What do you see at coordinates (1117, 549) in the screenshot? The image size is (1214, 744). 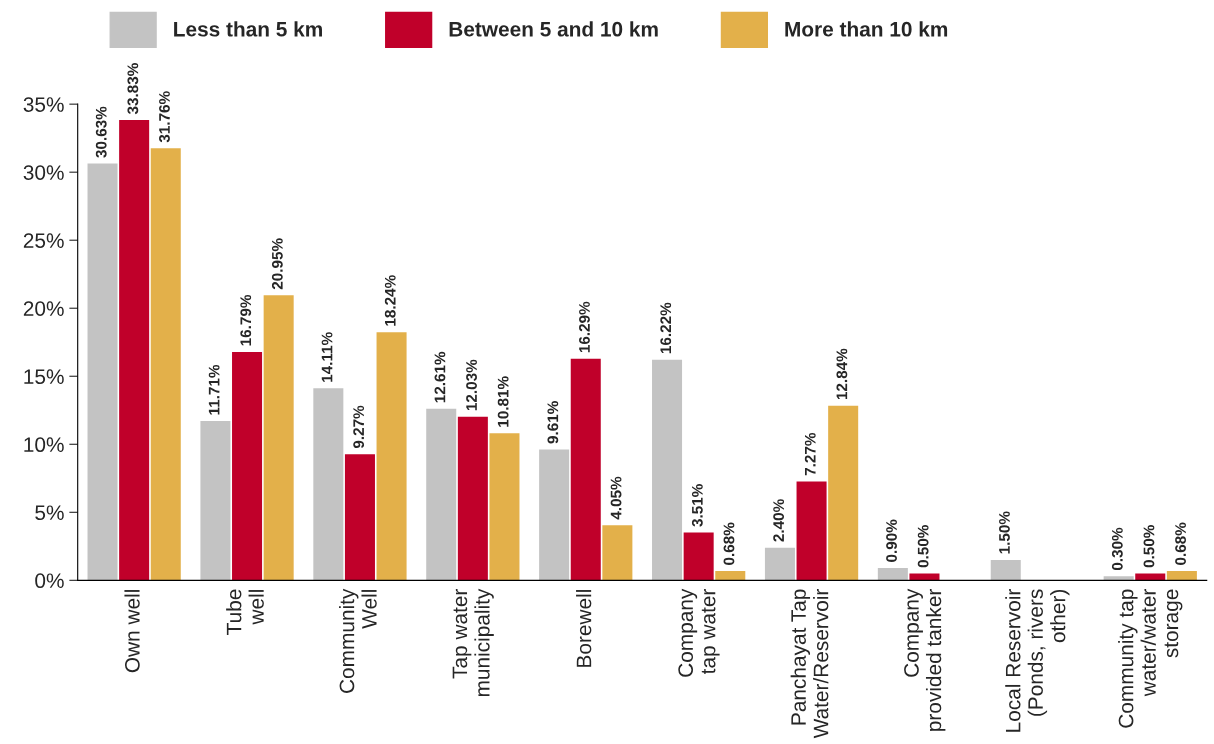 I see `data-label: 0.30%` at bounding box center [1117, 549].